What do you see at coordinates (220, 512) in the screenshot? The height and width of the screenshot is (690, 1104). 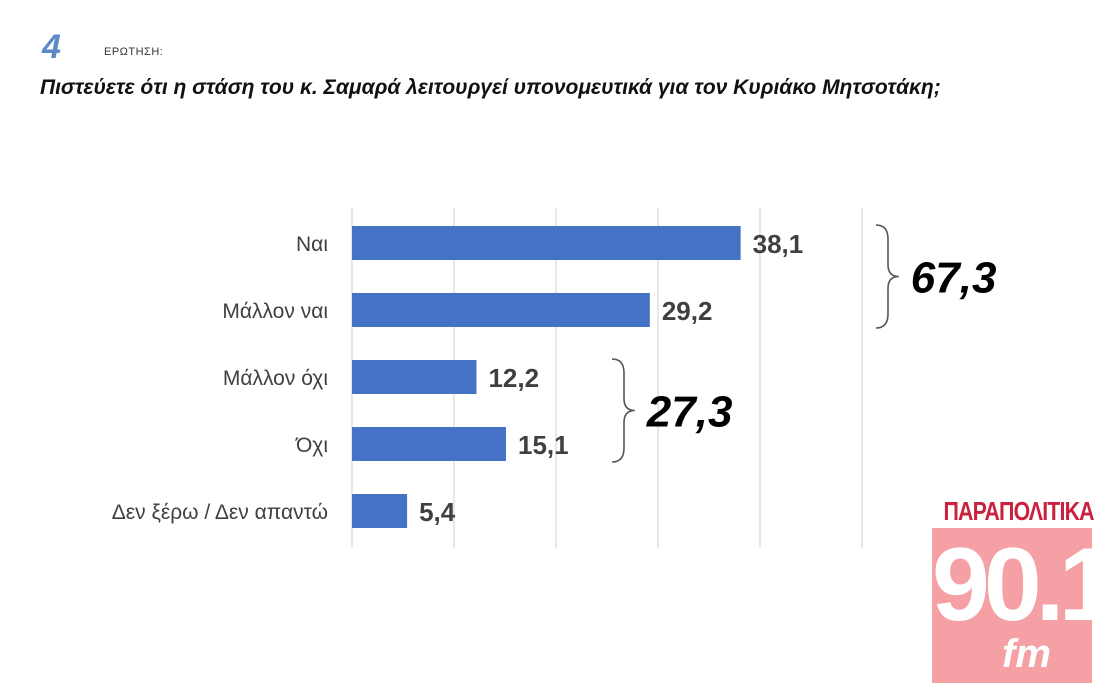 I see `category-label: Δεν ξέρω / Δεν απαντώ` at bounding box center [220, 512].